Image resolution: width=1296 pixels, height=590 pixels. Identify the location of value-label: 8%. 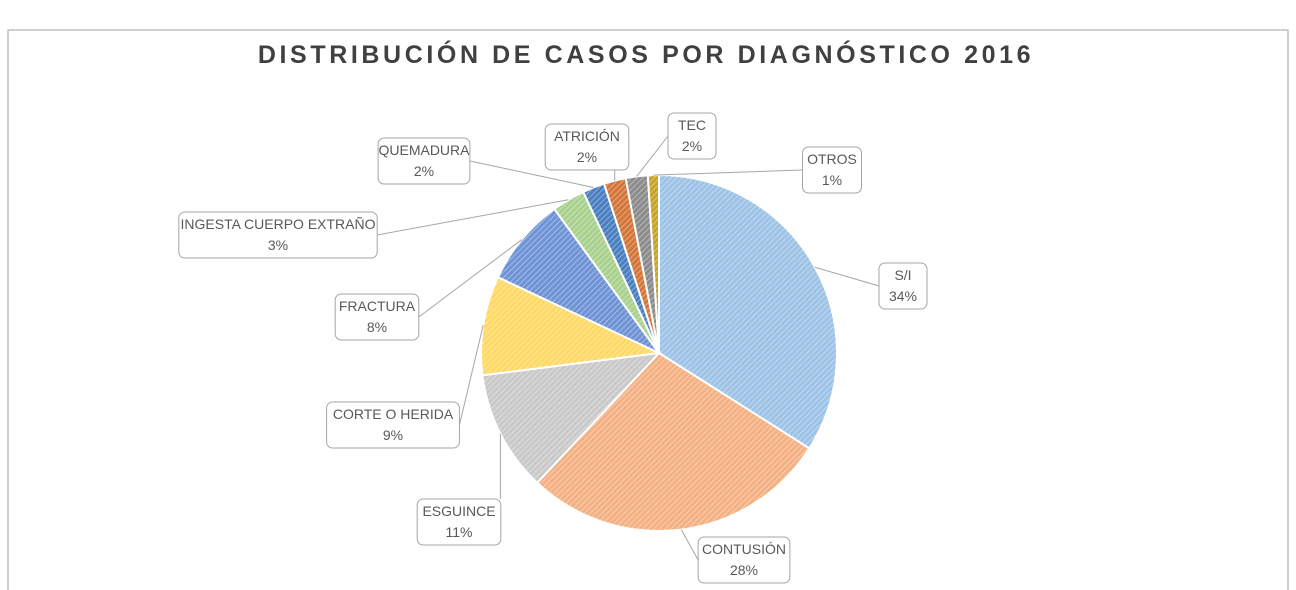
(377, 327).